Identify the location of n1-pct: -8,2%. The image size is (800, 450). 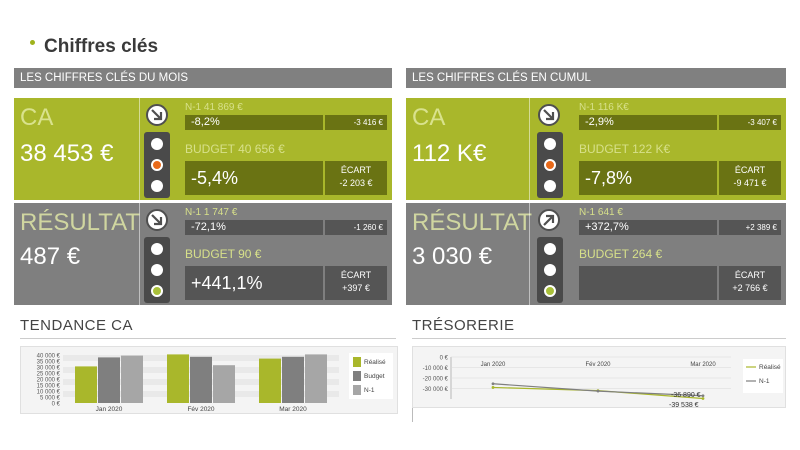
(254, 122).